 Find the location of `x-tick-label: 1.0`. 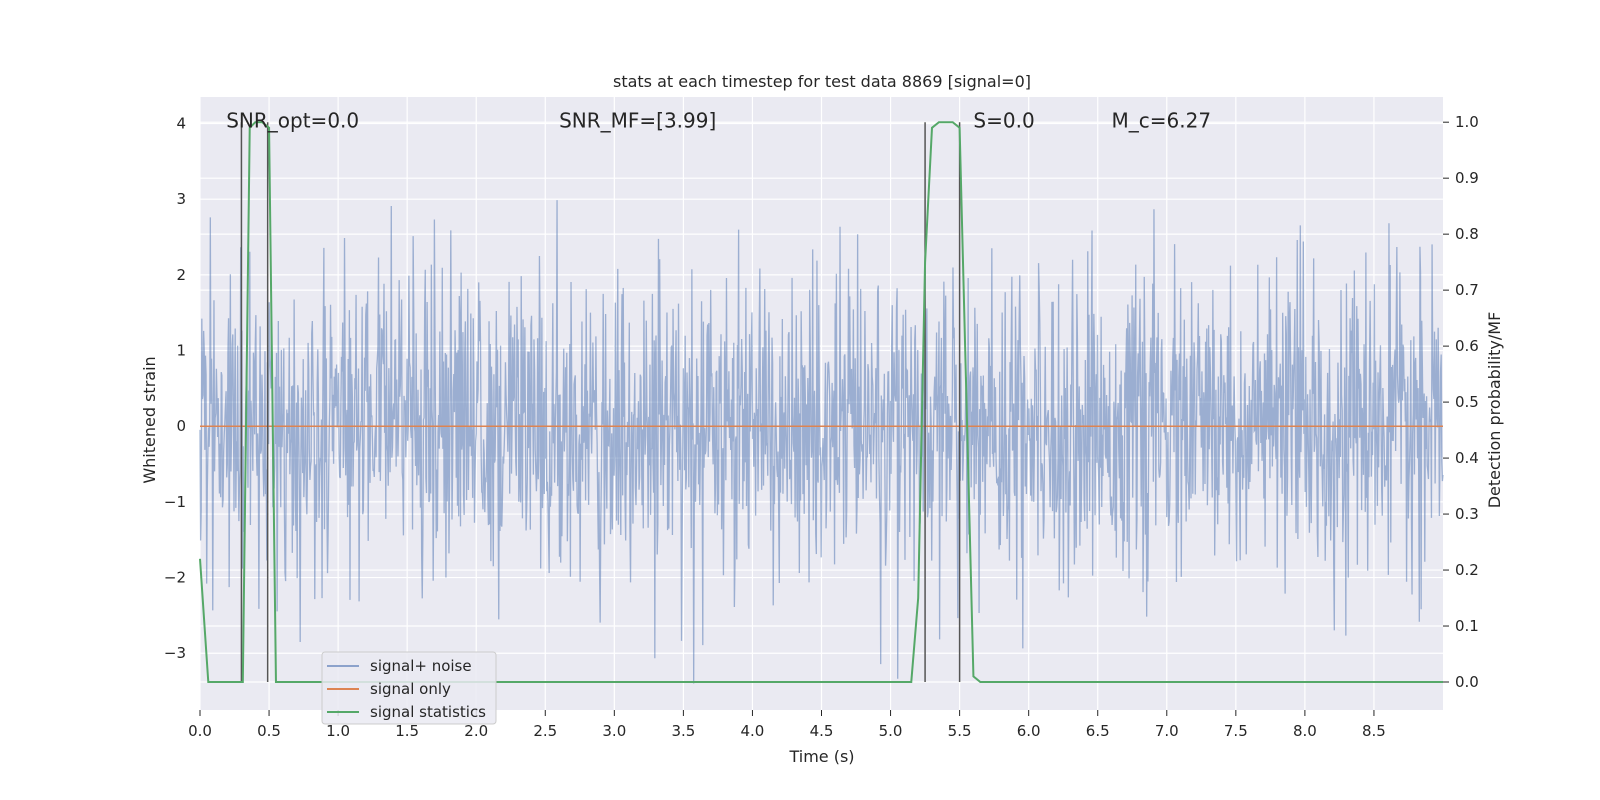

x-tick-label: 1.0 is located at coordinates (338, 731).